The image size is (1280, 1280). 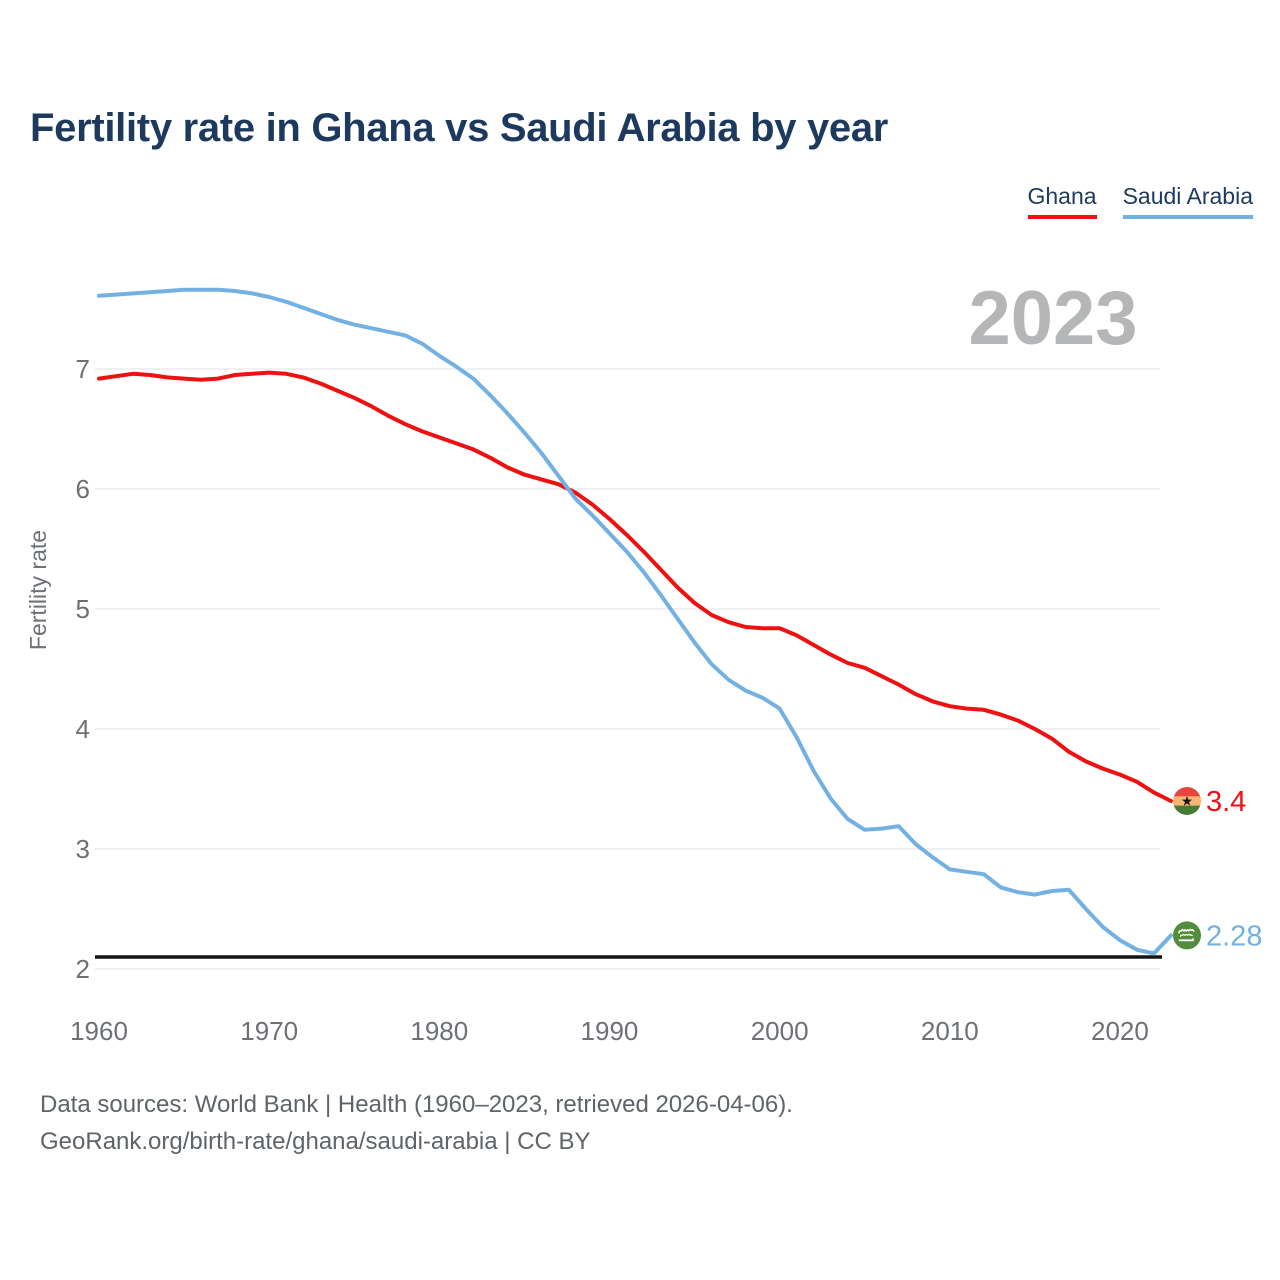 I want to click on x-tick-label: 1990, so click(x=610, y=1031).